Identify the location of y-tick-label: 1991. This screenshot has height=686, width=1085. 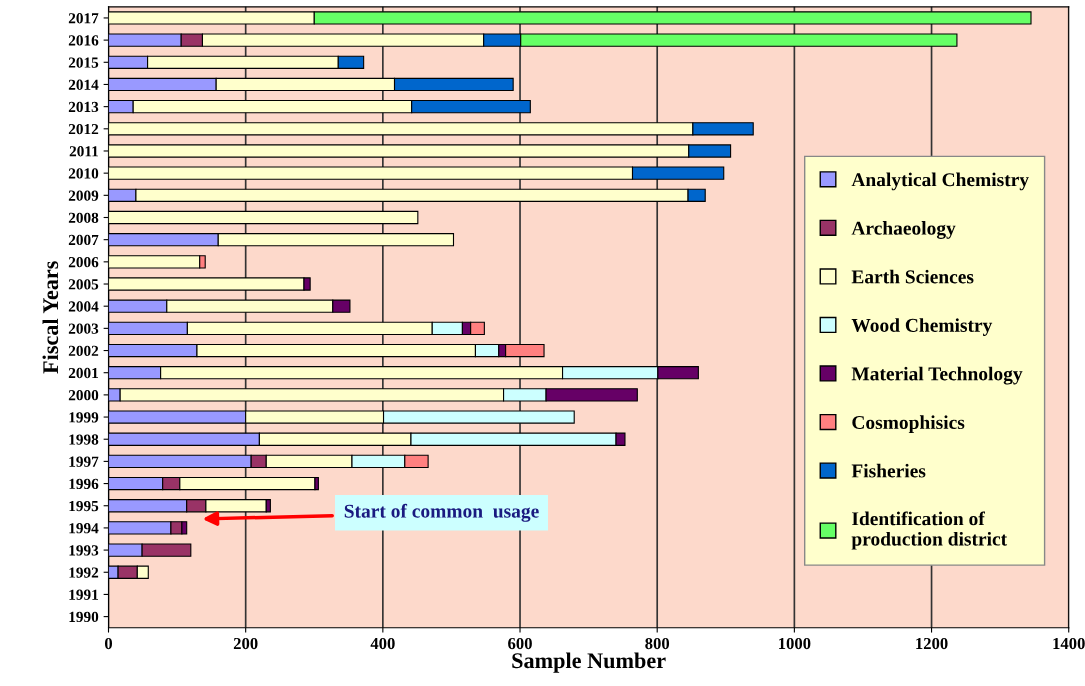
(83, 594).